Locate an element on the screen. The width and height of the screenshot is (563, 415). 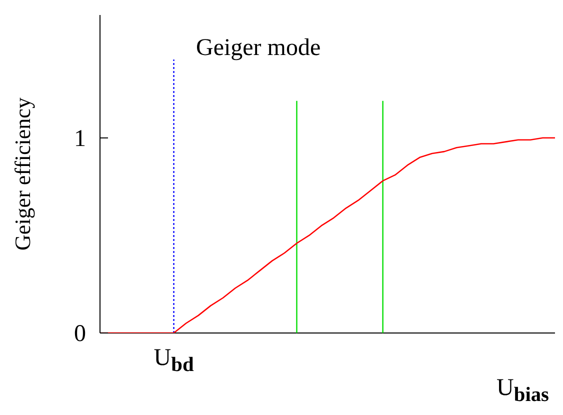
y-axis-title: Geiger efficiency is located at coordinates (22, 174).